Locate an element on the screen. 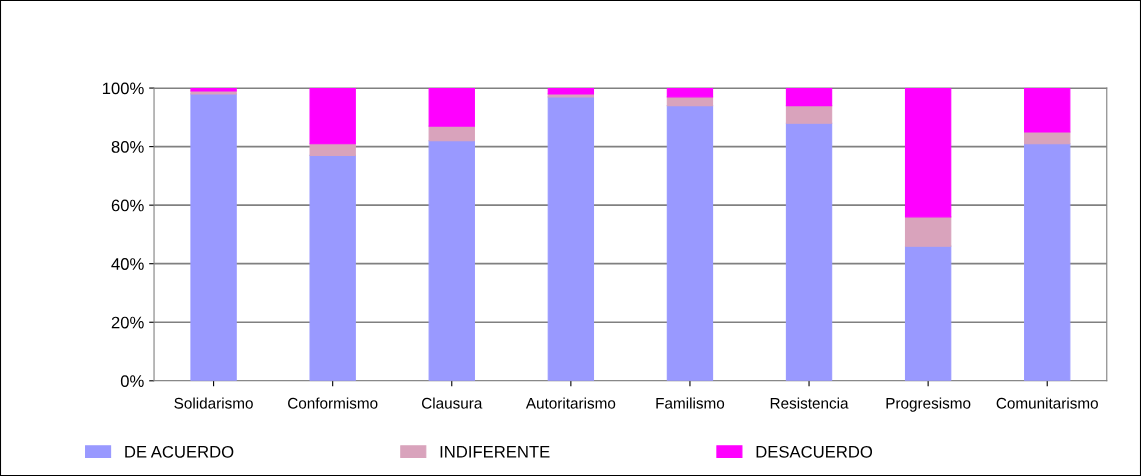 The height and width of the screenshot is (476, 1141). y-tick-label: 40% is located at coordinates (127, 264).